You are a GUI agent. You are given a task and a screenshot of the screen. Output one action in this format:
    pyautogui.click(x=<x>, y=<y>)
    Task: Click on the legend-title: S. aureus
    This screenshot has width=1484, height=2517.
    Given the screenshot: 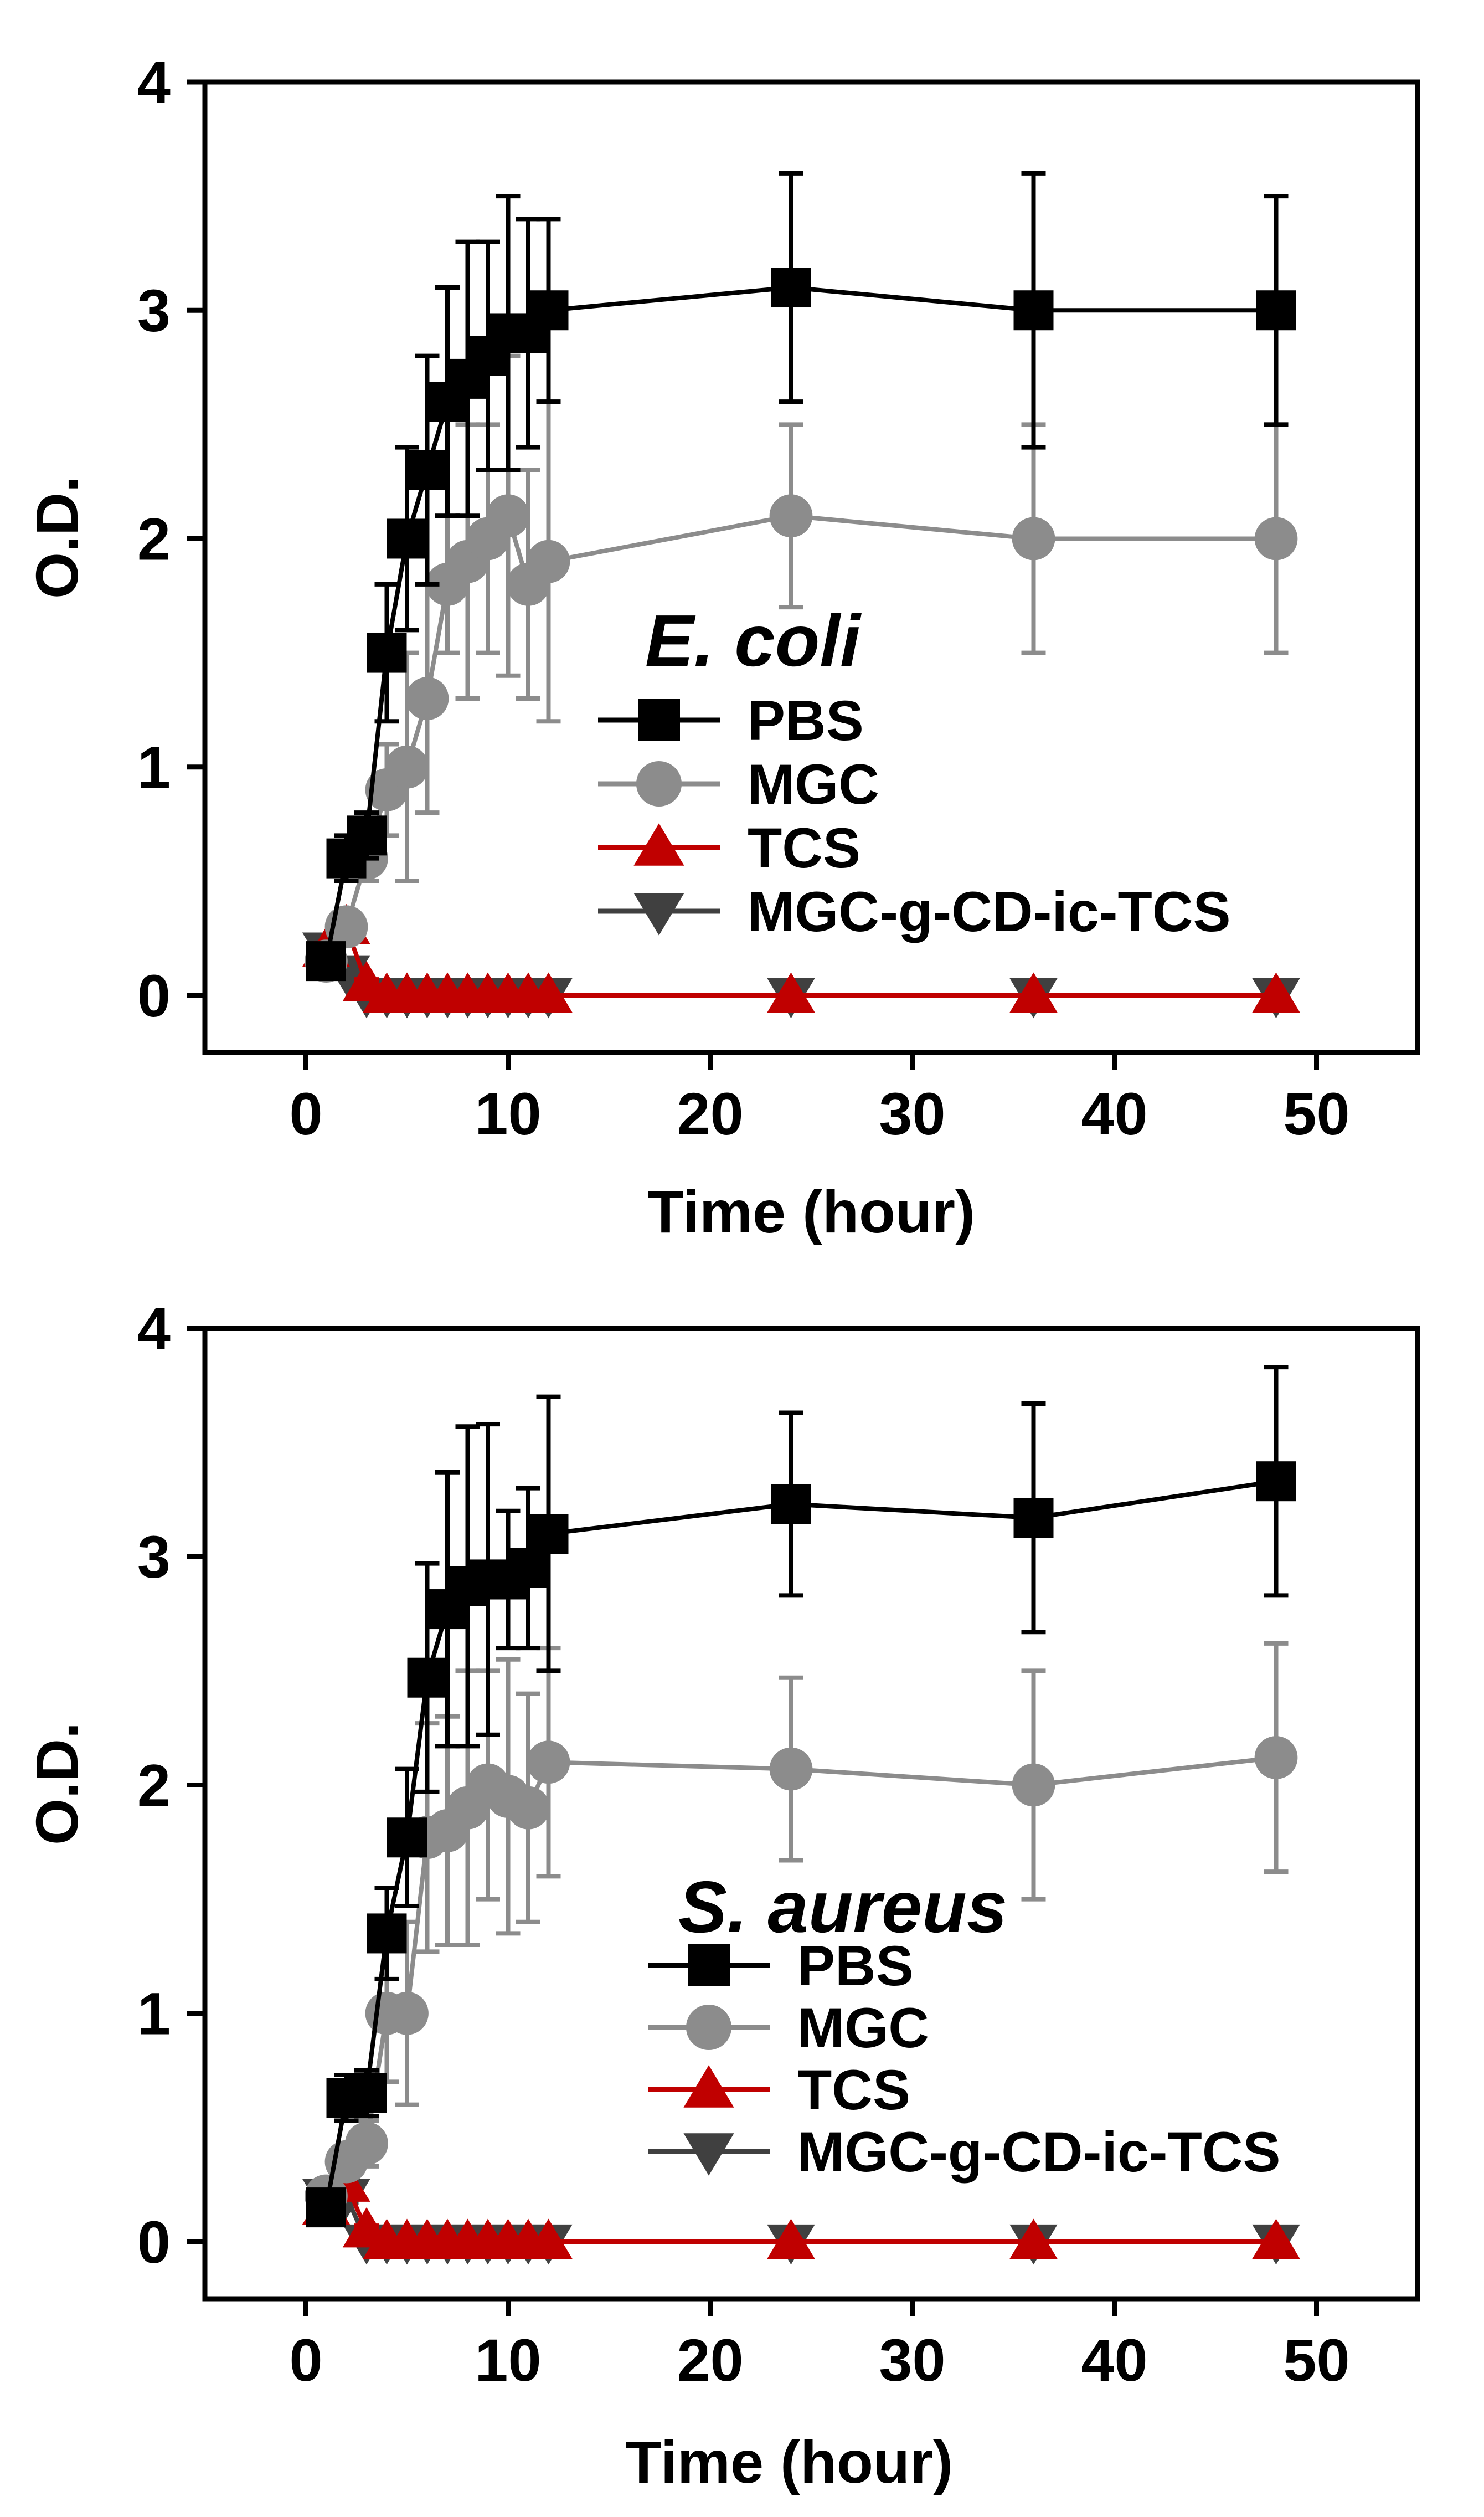 What is the action you would take?
    pyautogui.click(x=842, y=1907)
    